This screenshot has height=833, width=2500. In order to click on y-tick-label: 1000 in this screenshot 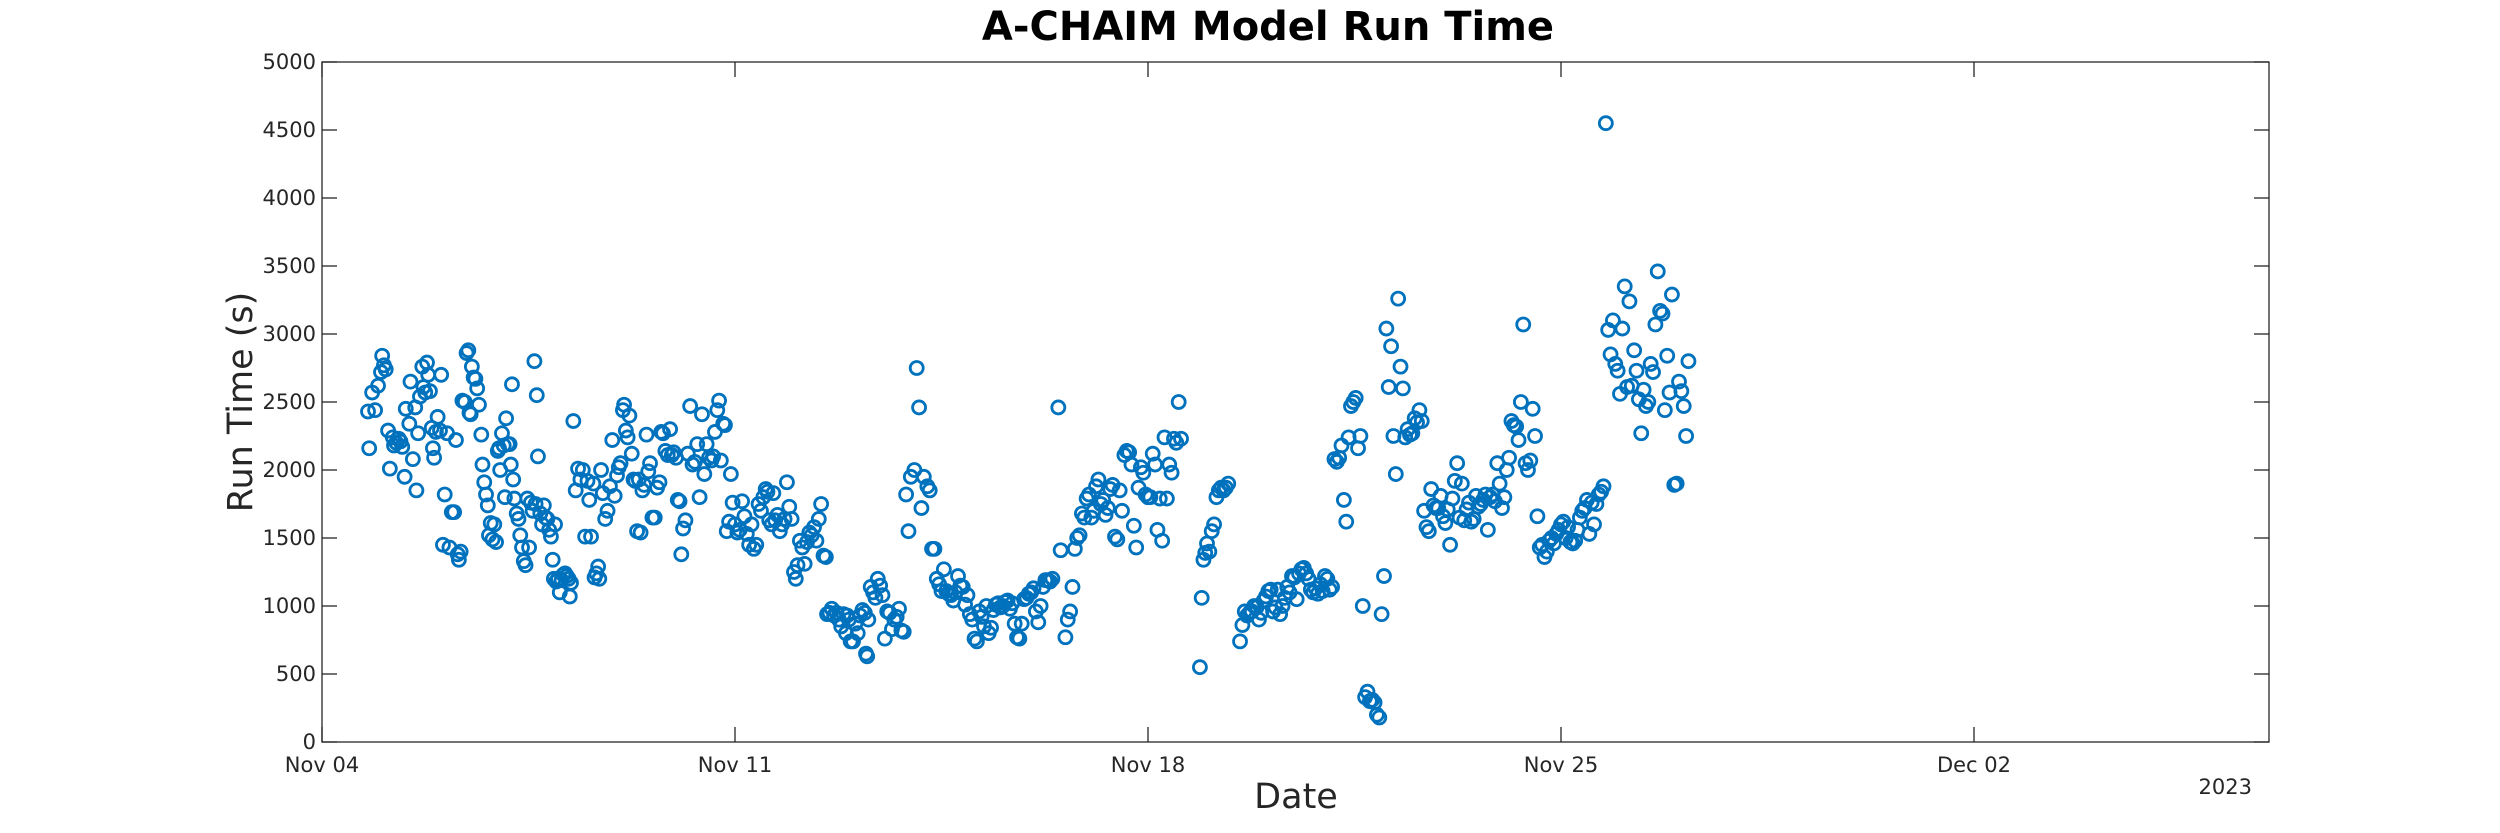, I will do `click(289, 606)`.